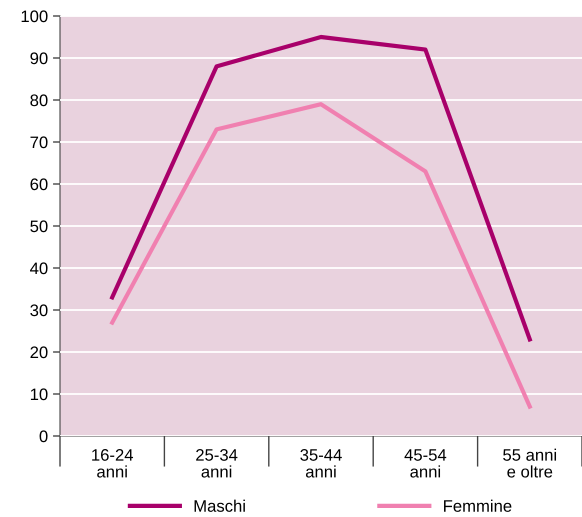 The image size is (582, 517). What do you see at coordinates (39, 310) in the screenshot?
I see `y-tick-label: 30` at bounding box center [39, 310].